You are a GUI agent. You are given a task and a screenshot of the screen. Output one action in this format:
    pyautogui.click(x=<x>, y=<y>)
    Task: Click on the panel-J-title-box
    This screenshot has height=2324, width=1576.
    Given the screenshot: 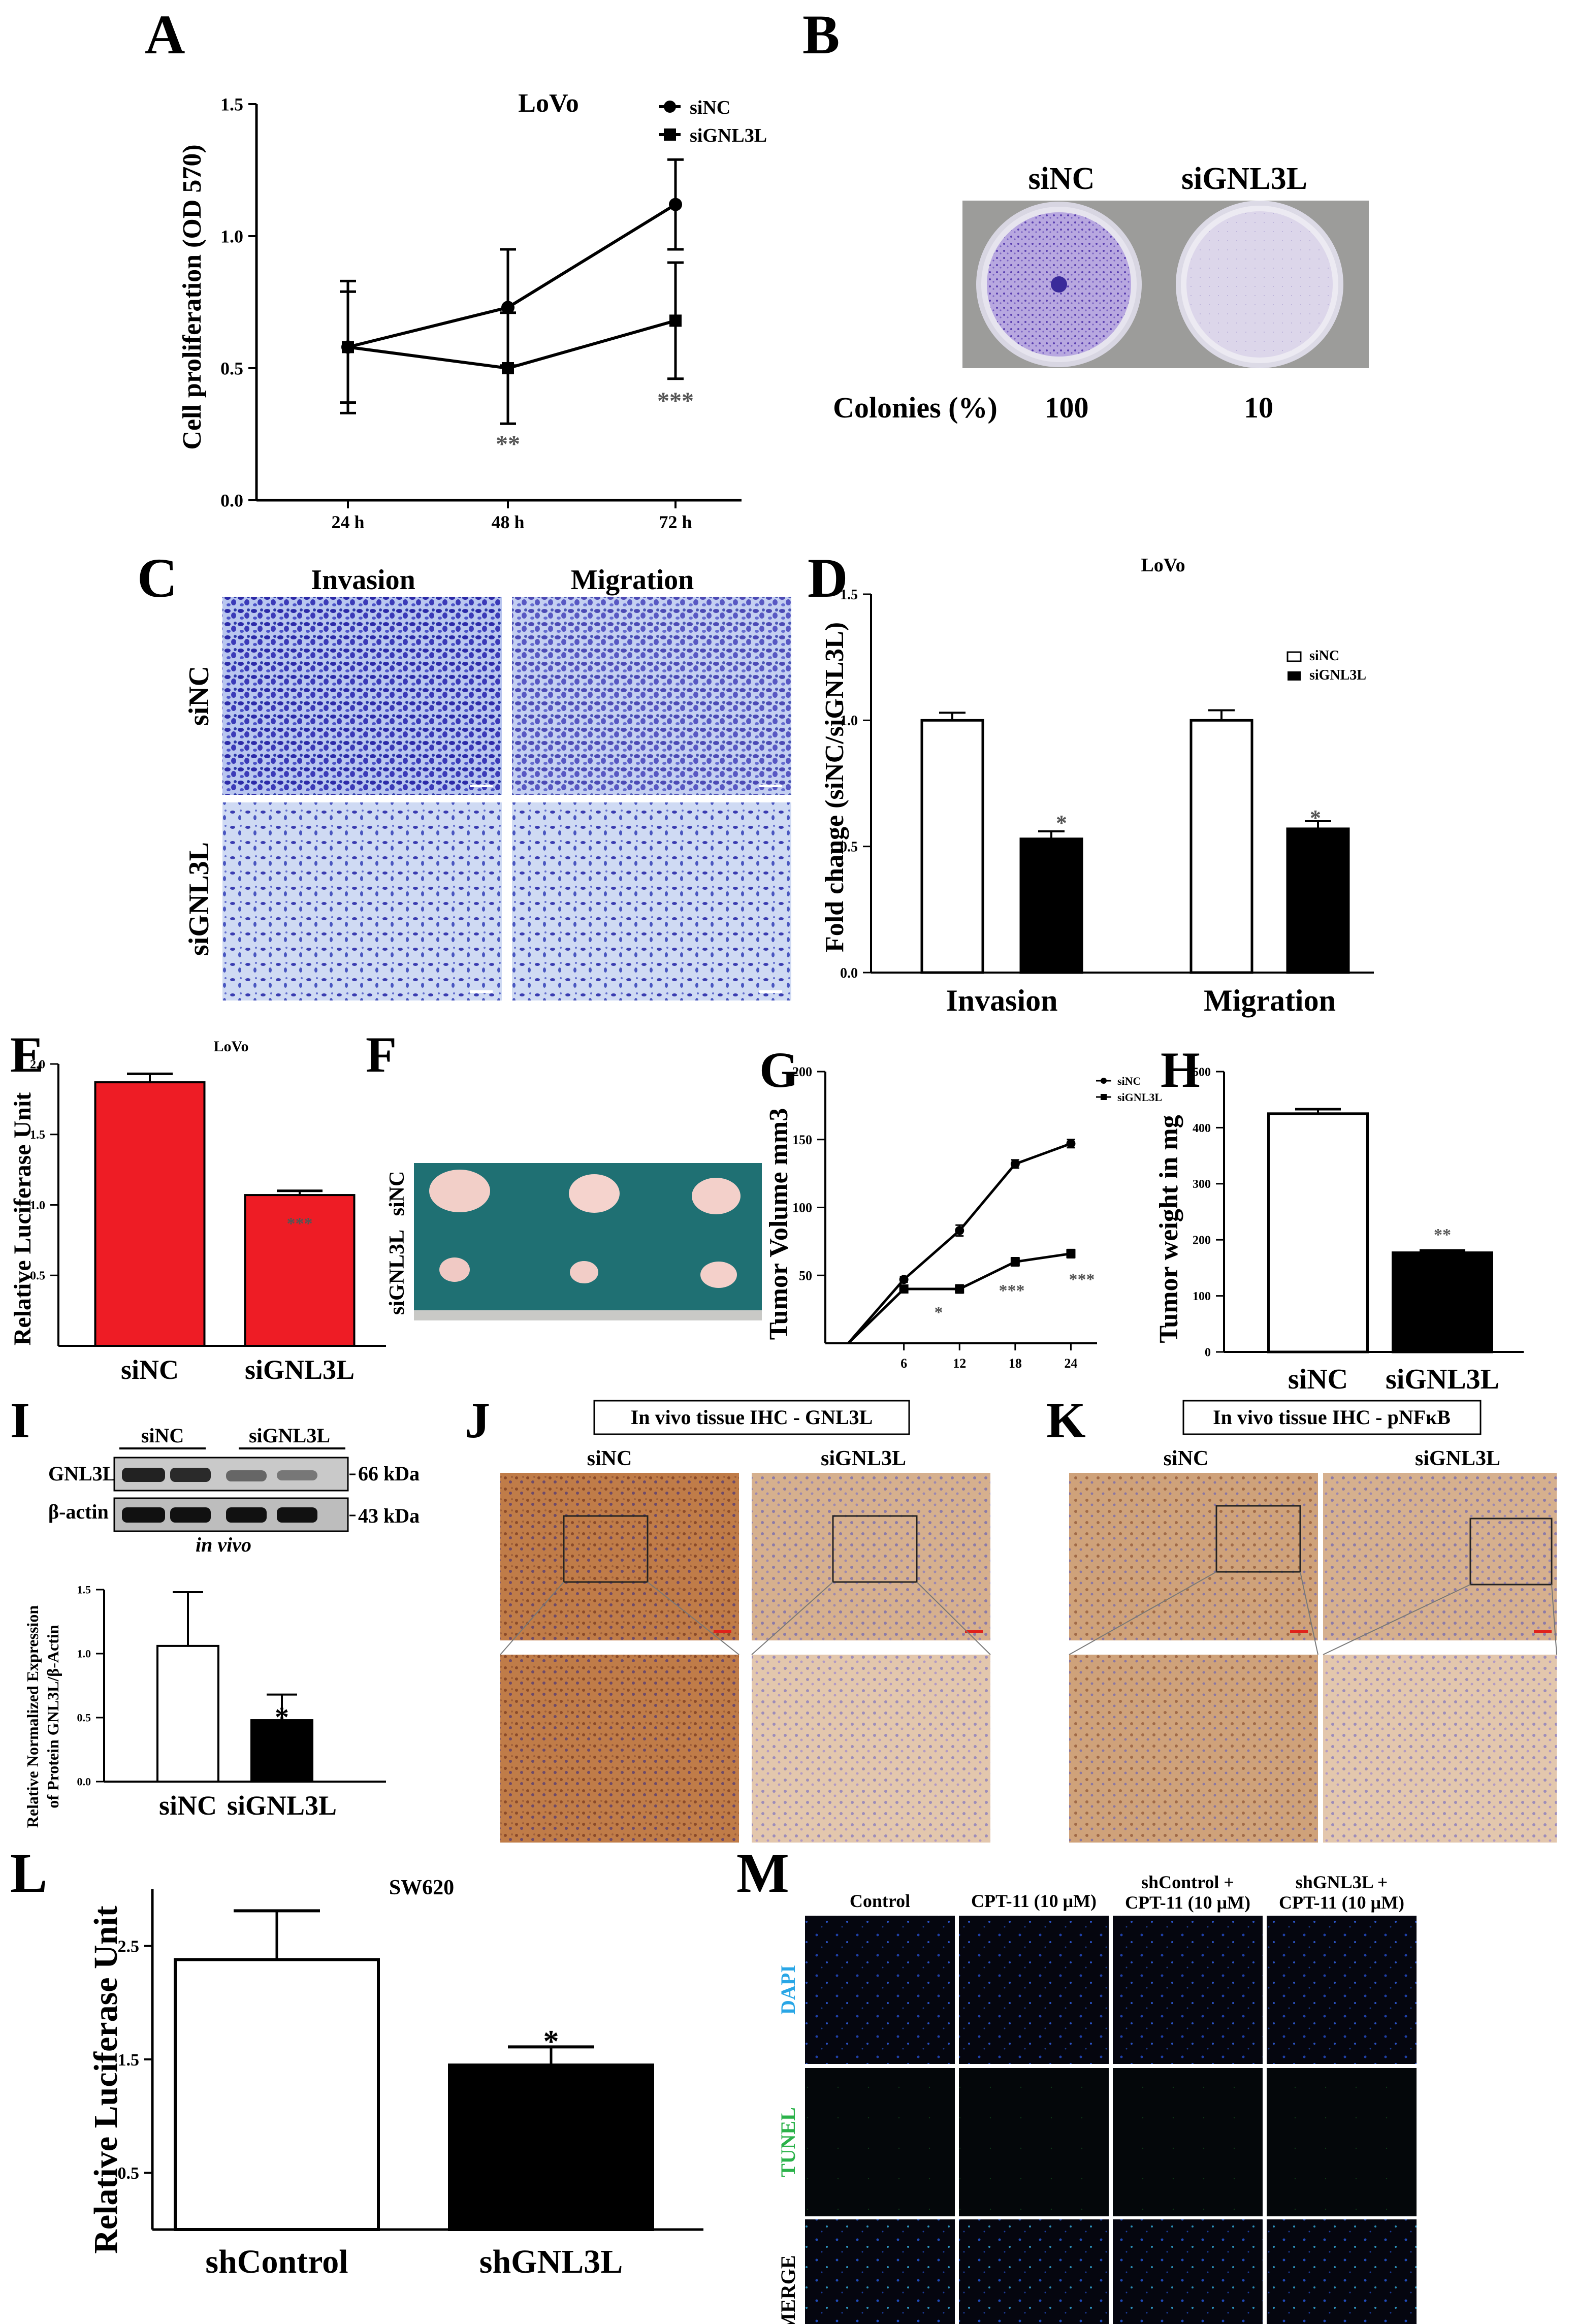 What is the action you would take?
    pyautogui.click(x=751, y=1418)
    